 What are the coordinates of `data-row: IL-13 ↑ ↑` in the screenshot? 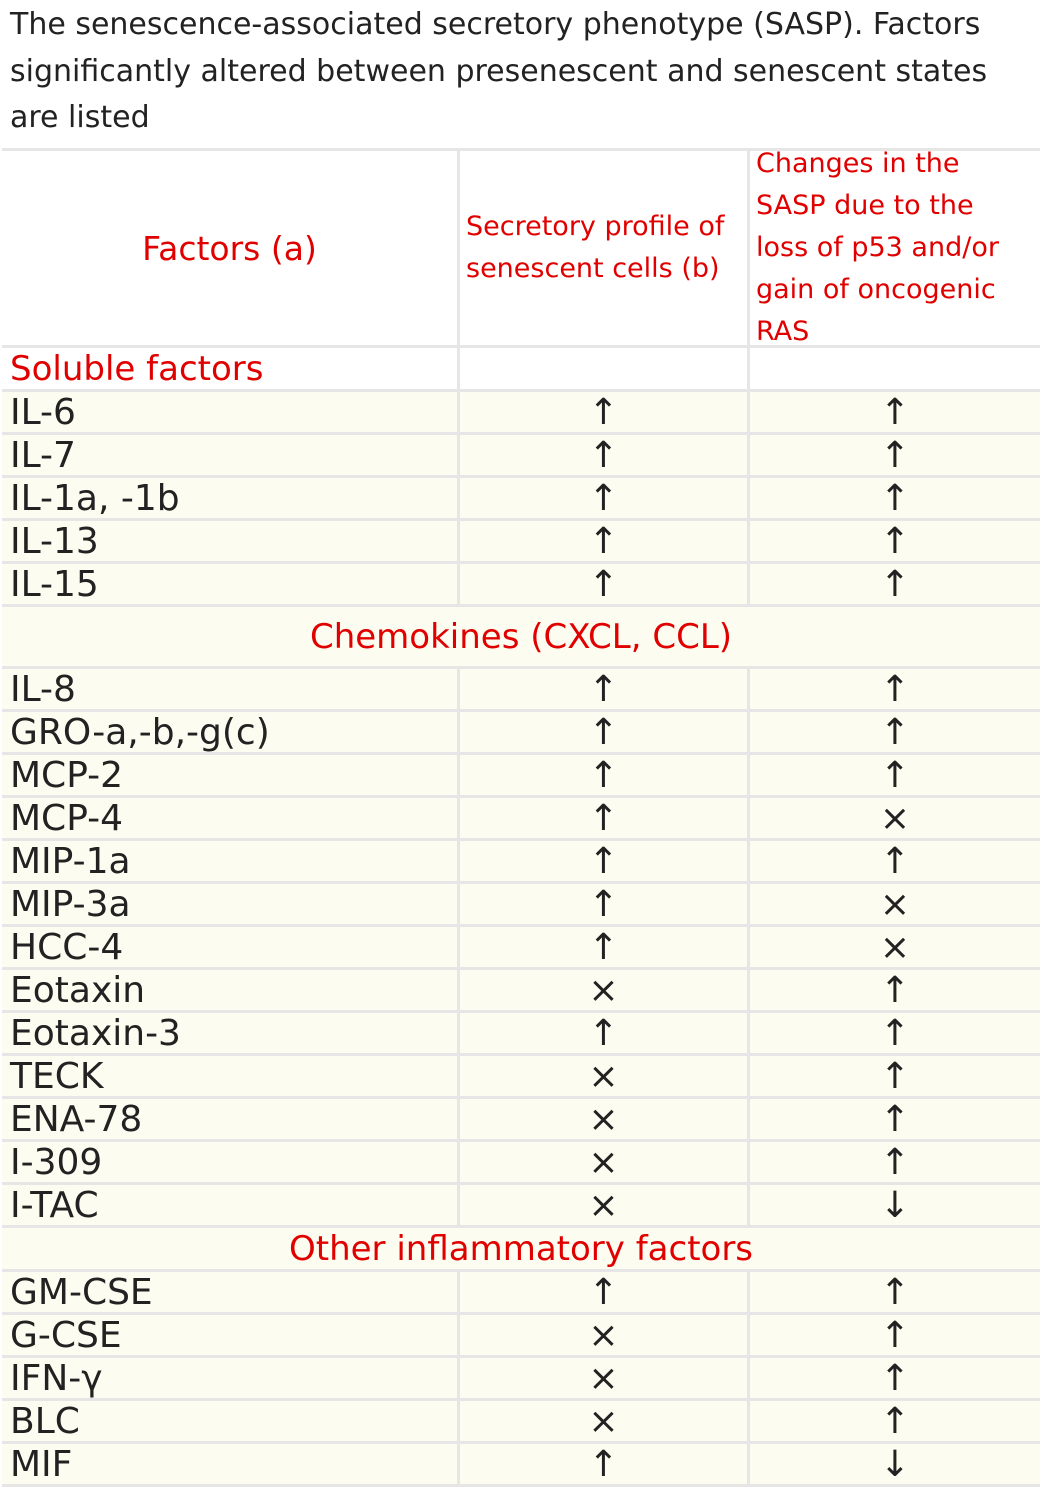 It's located at (521, 542).